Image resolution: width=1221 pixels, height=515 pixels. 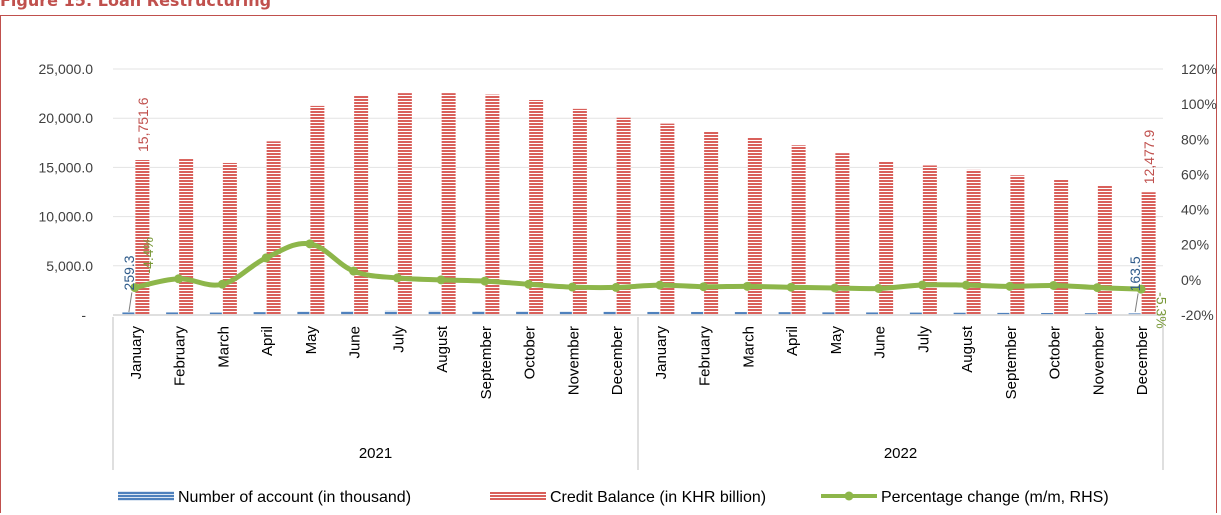 I want to click on y-right-tick-label: 0%, so click(x=1191, y=280).